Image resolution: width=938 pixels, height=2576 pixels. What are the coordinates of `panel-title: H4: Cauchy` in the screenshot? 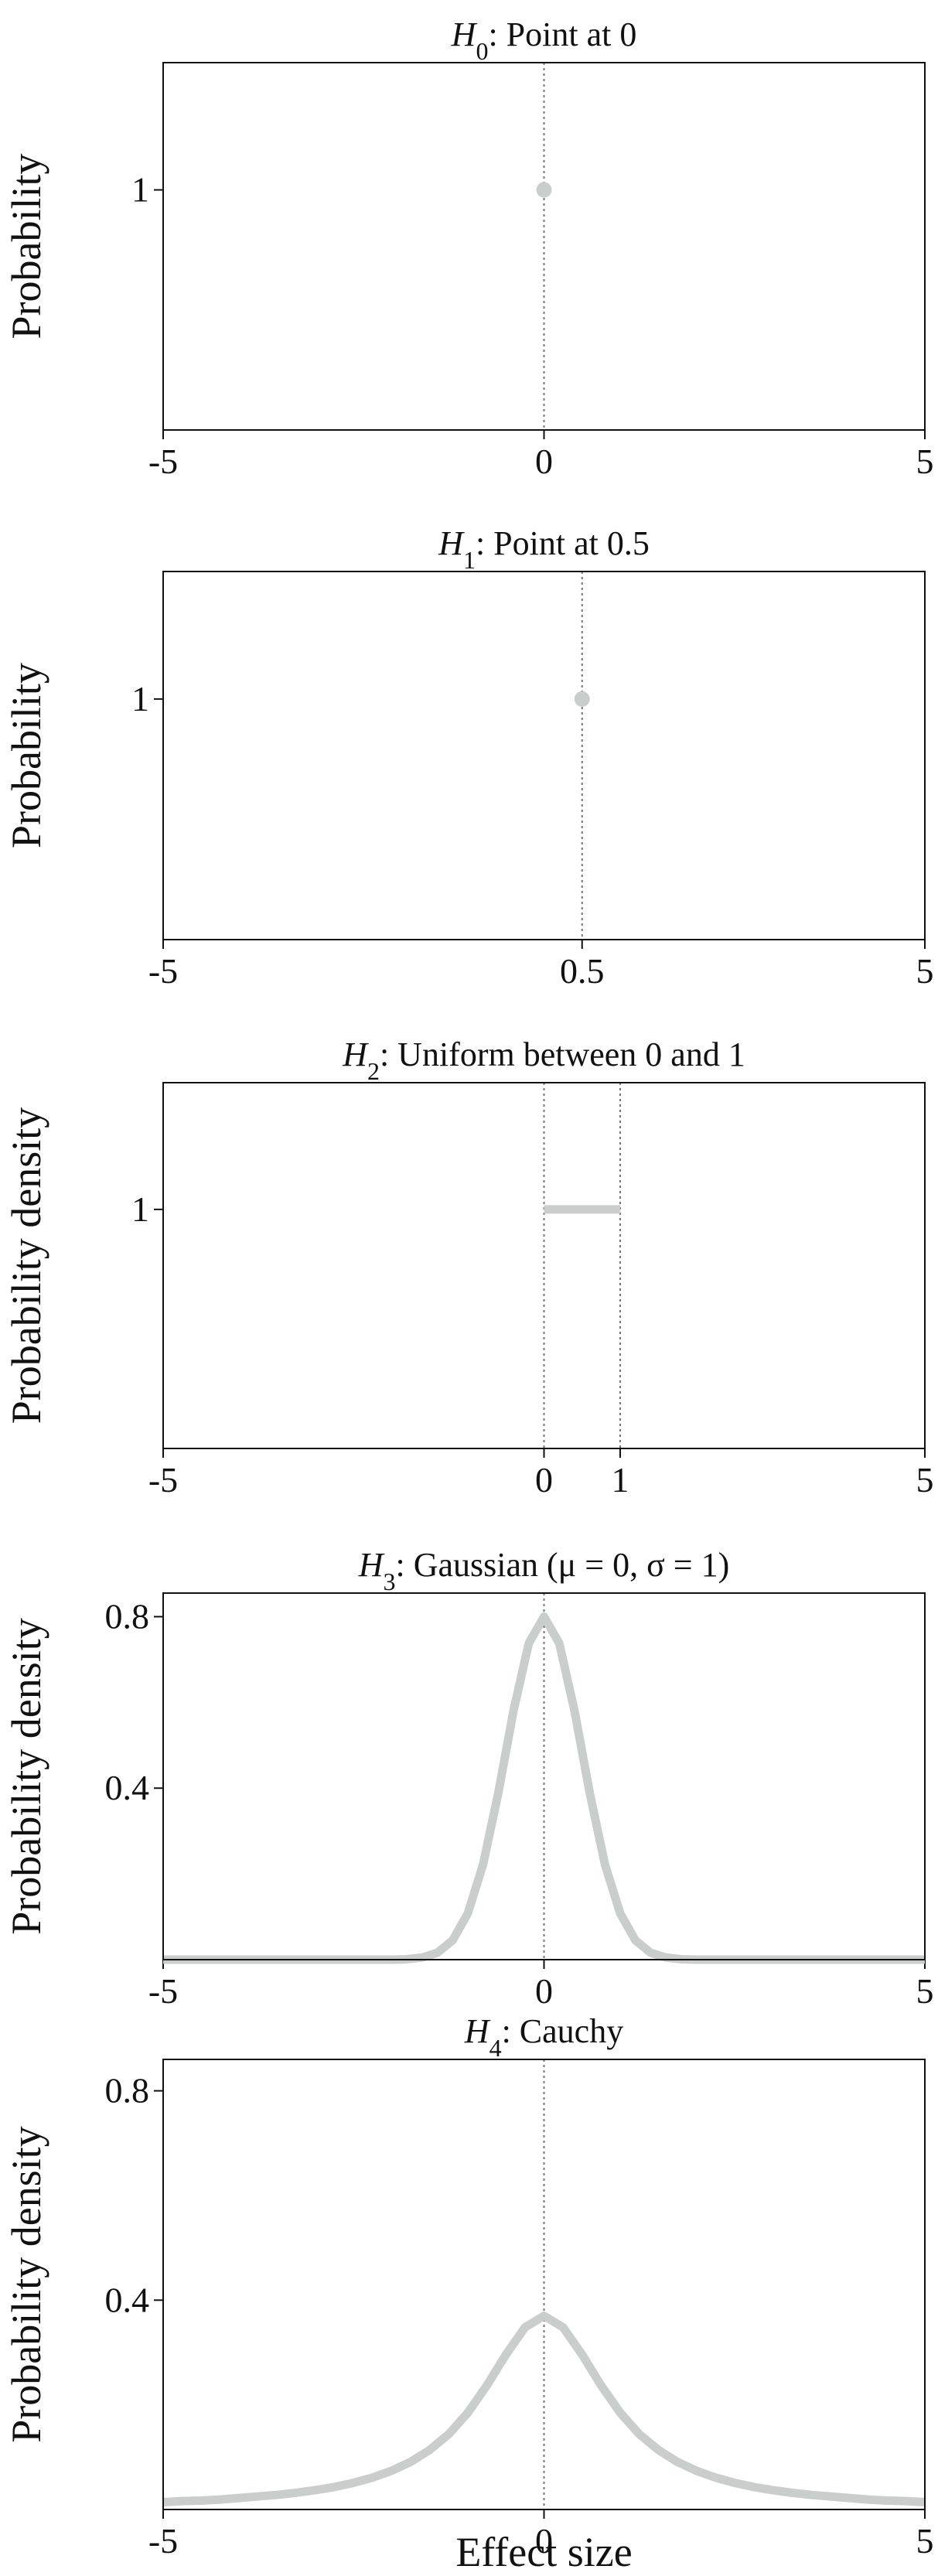 It's located at (543, 2037).